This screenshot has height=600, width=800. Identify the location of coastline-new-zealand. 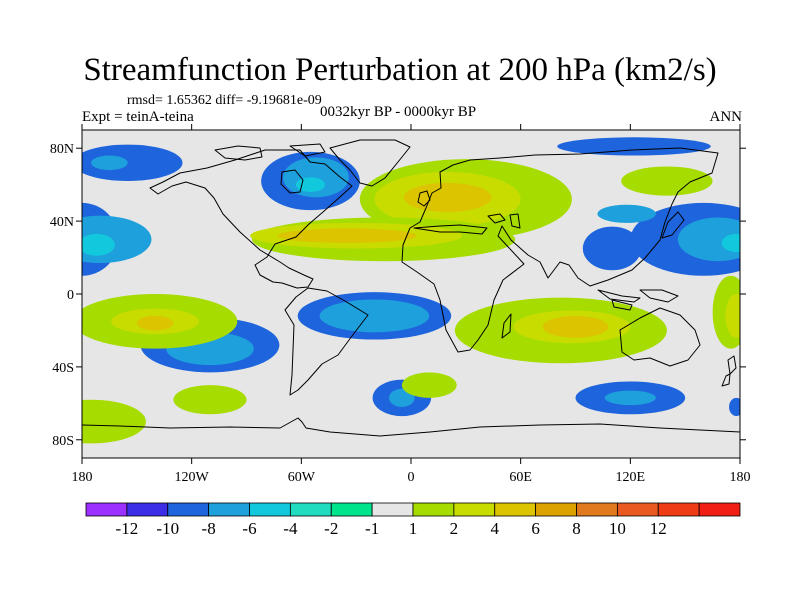
(729, 371).